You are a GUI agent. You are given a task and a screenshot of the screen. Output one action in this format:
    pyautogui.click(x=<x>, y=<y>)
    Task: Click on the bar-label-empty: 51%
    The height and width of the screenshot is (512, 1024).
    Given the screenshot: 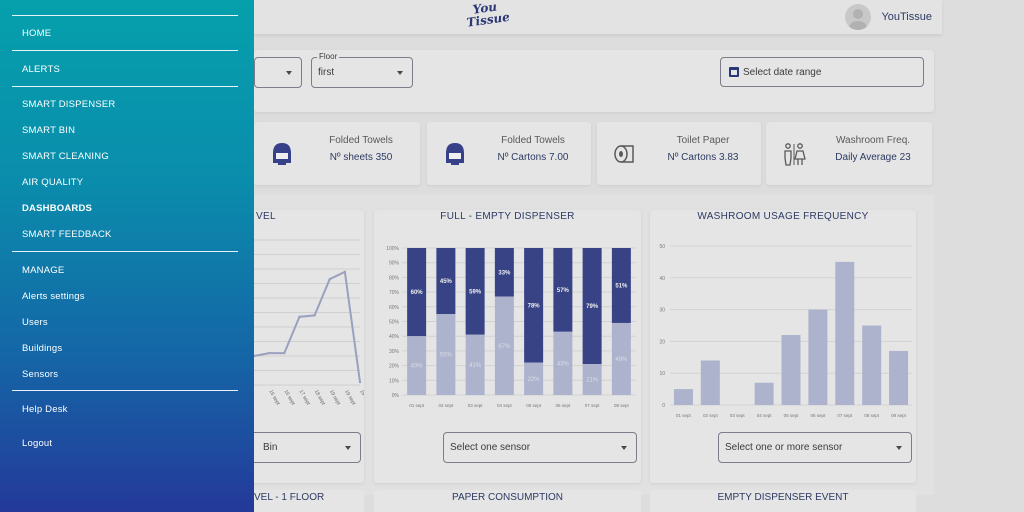 What is the action you would take?
    pyautogui.click(x=621, y=286)
    